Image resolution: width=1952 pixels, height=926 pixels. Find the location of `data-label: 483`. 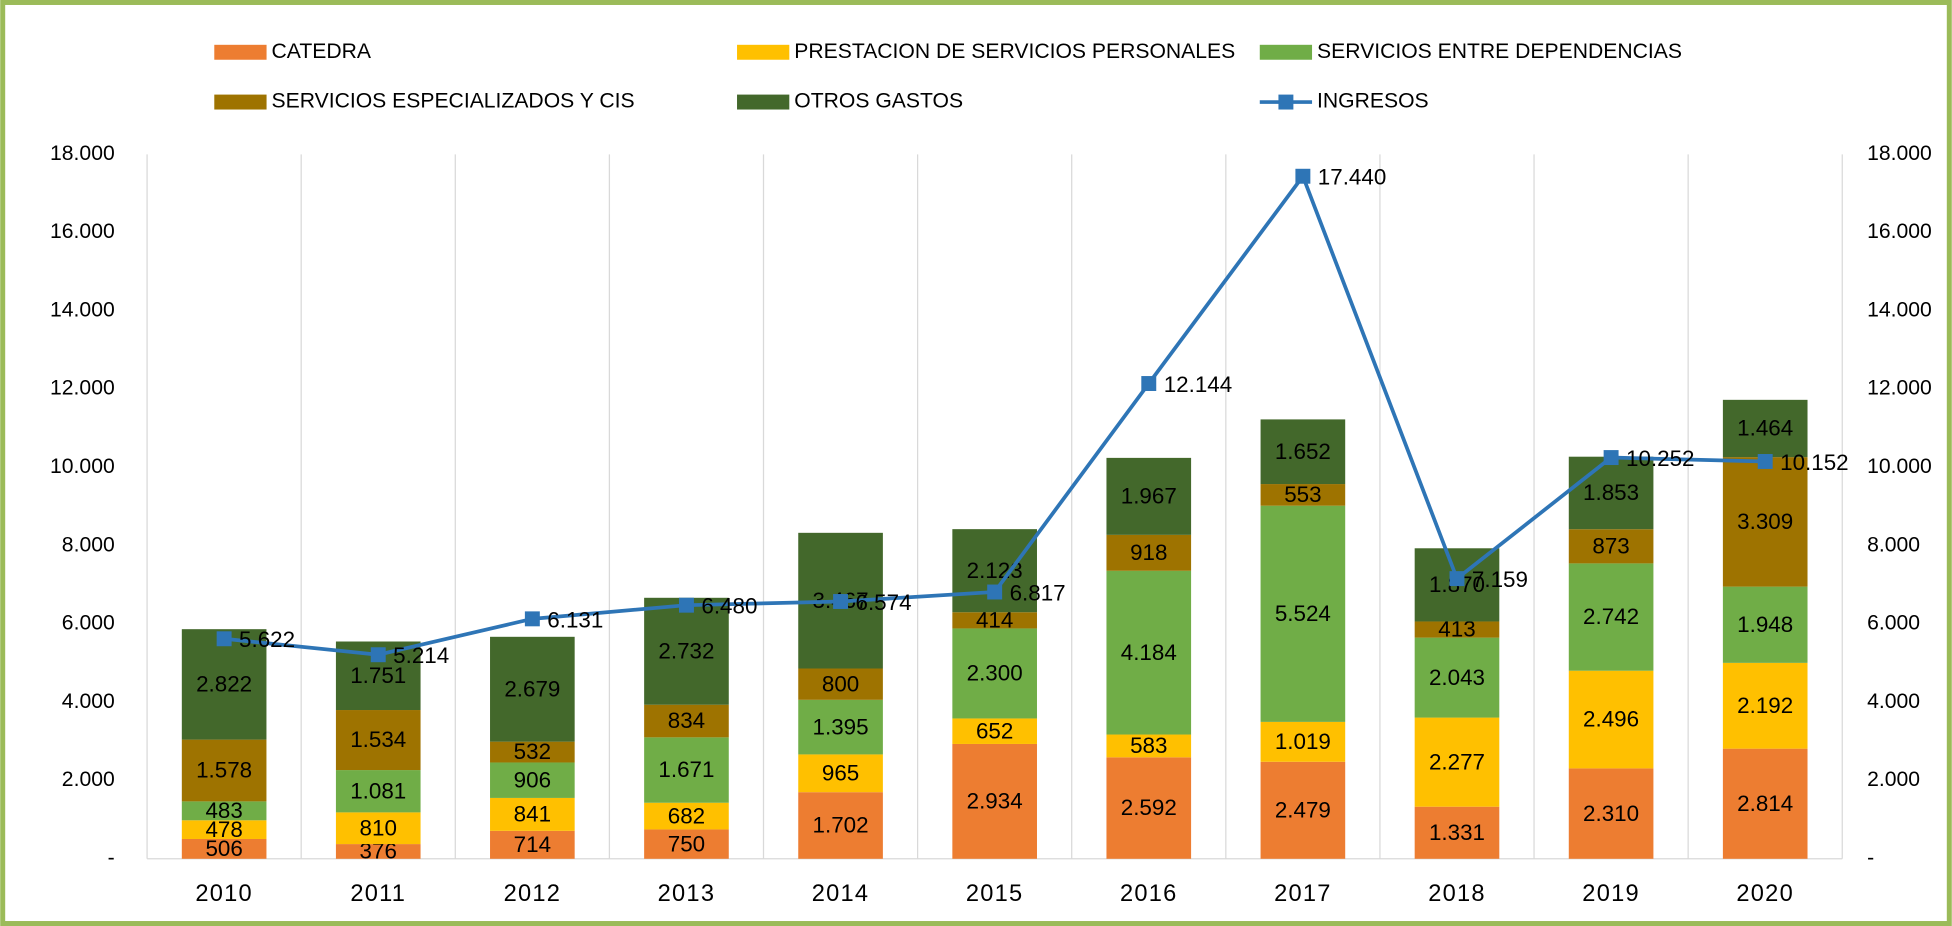

data-label: 483 is located at coordinates (223, 810).